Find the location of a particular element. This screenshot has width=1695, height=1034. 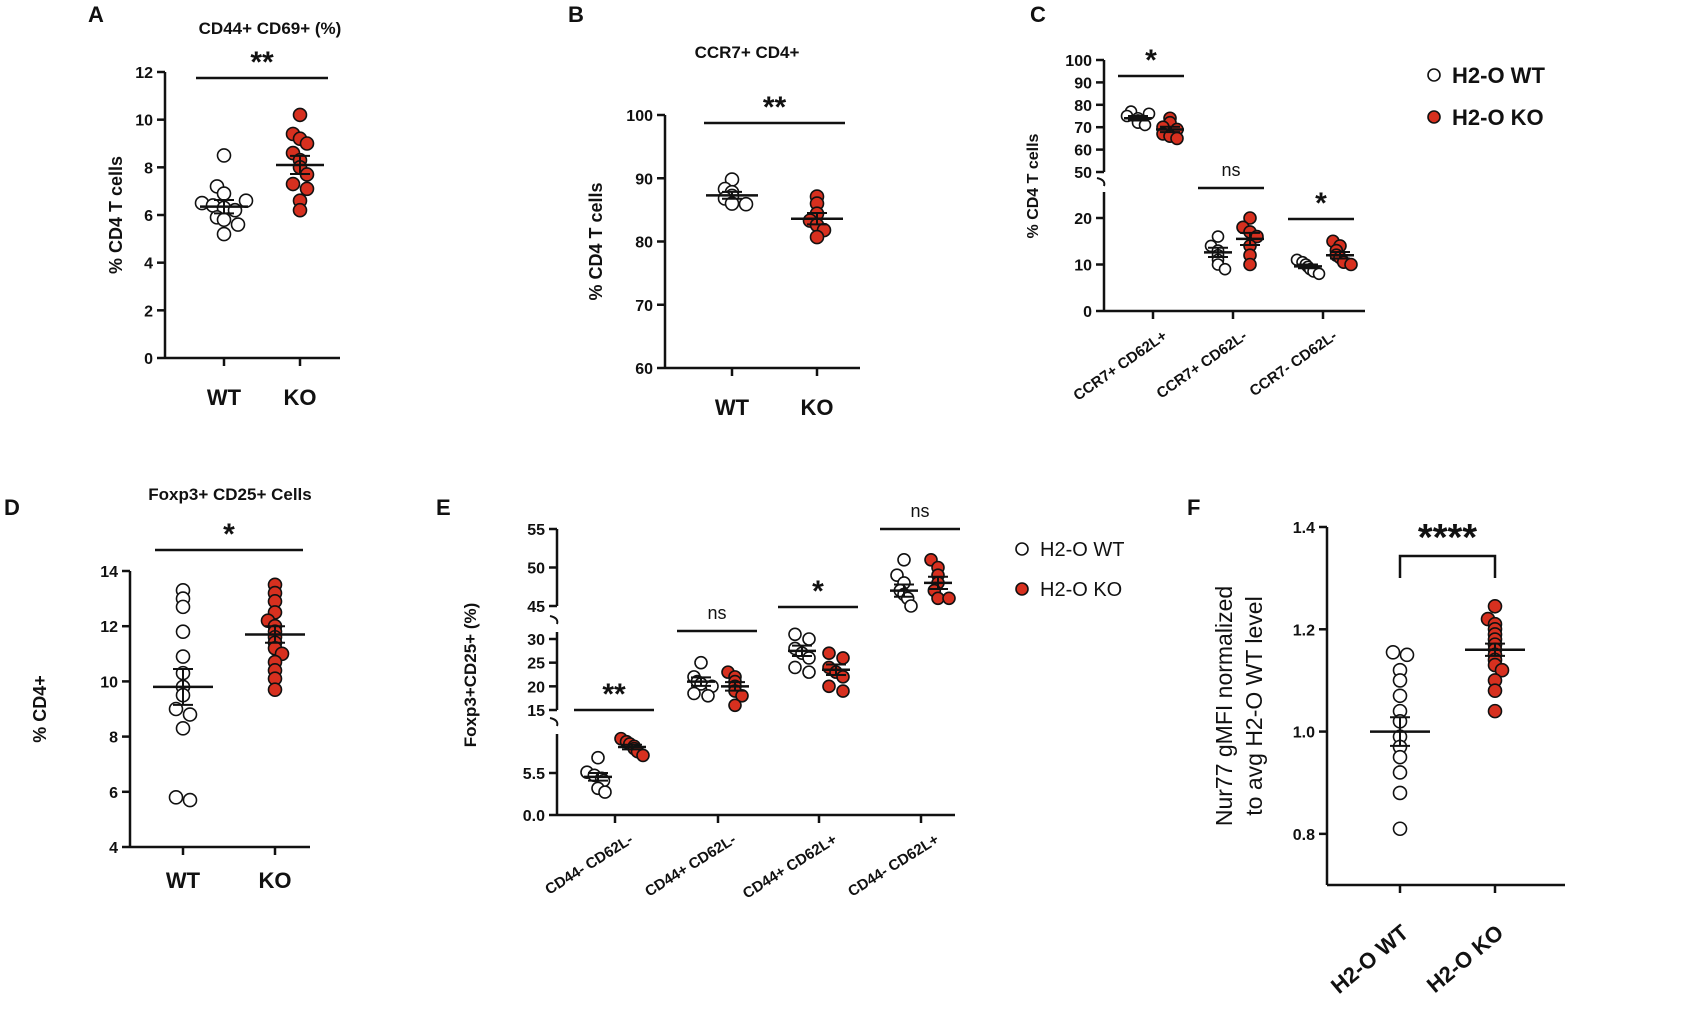

panel-f-ytick-1.2-label: 1.2 is located at coordinates (1304, 630).